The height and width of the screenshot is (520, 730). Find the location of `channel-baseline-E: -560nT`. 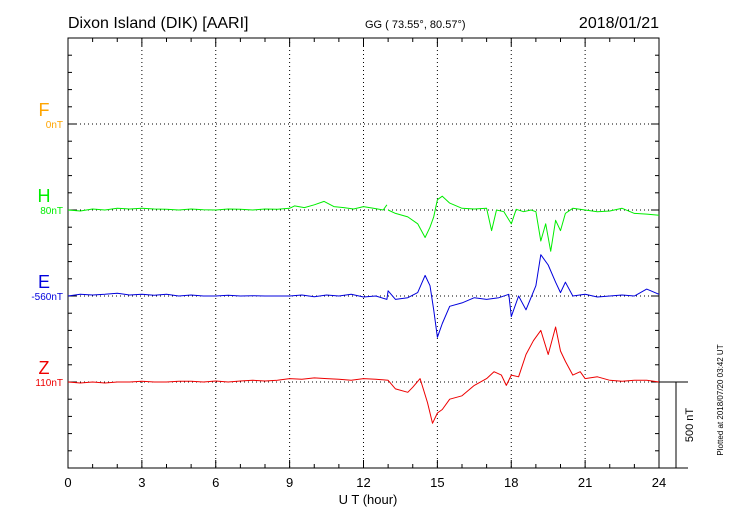

channel-baseline-E: -560nT is located at coordinates (47, 297).